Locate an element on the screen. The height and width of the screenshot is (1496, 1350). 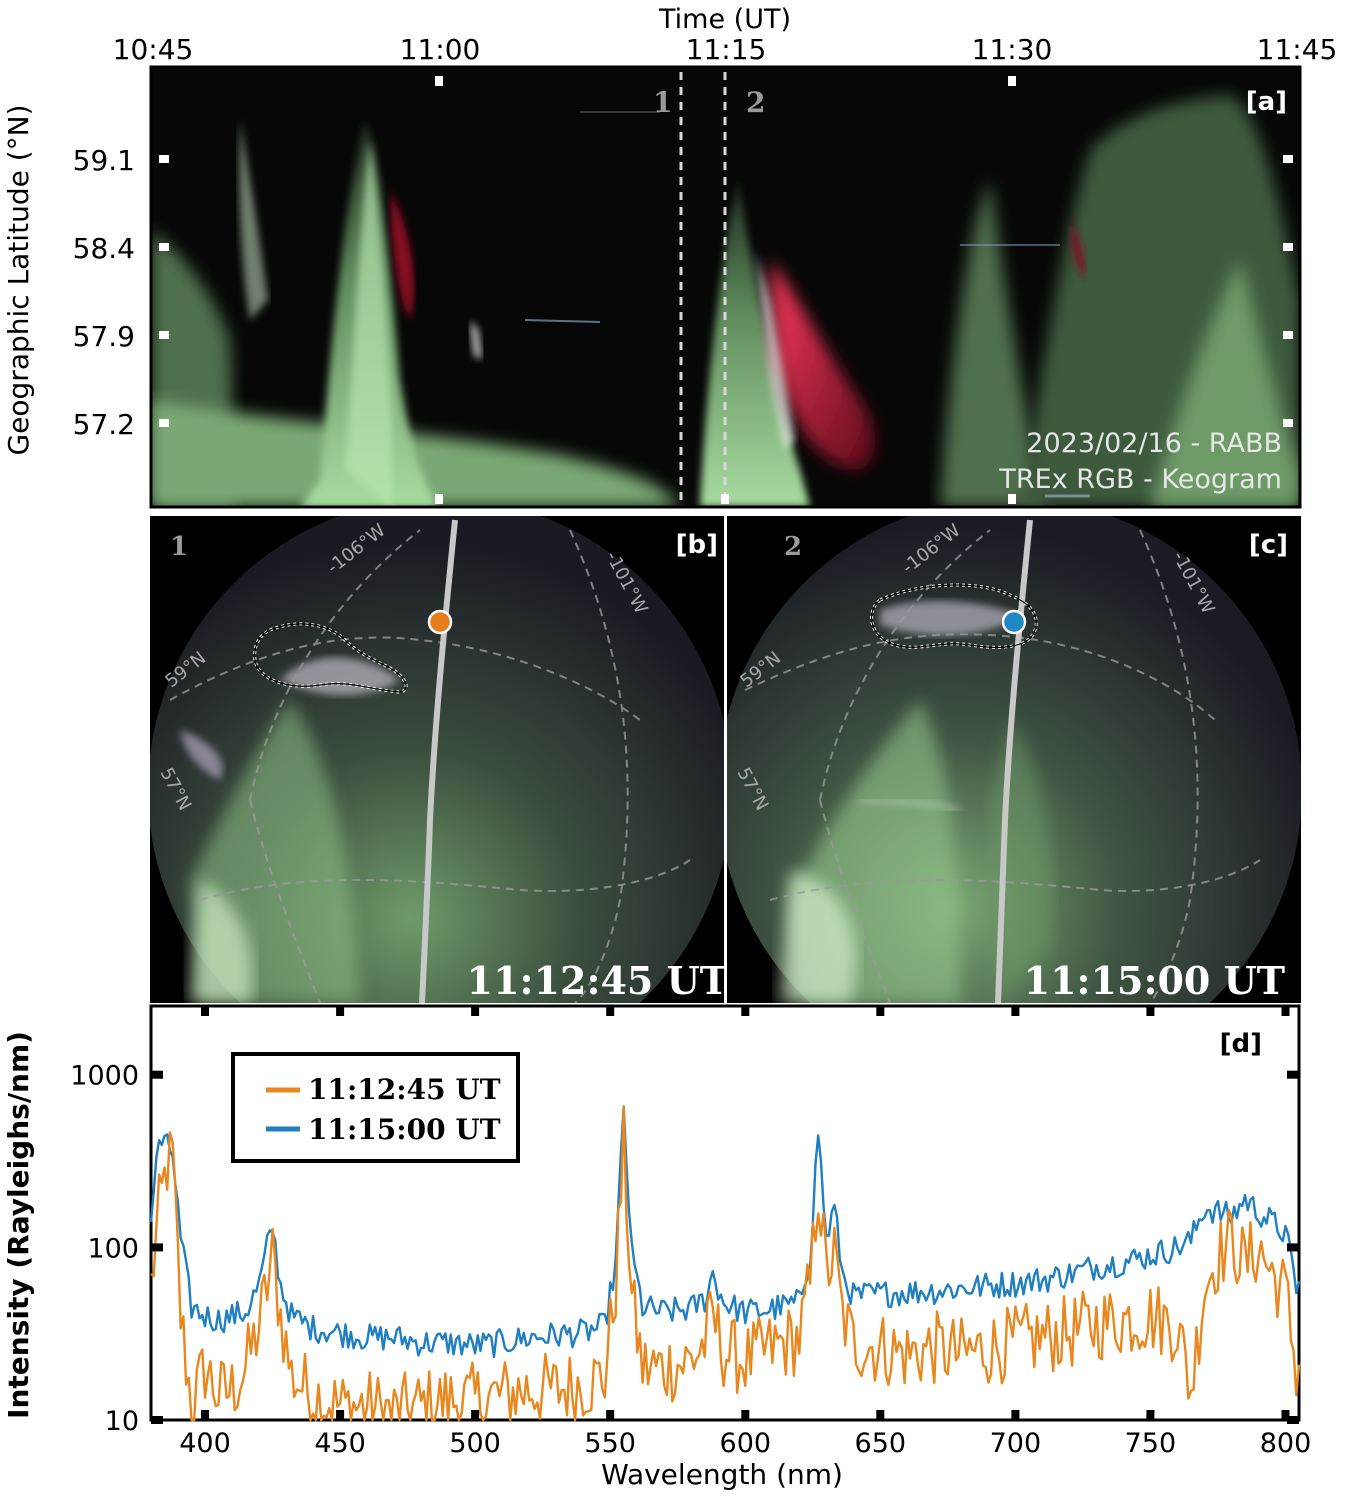
spectrum-panel-label: [d] is located at coordinates (1241, 1044).